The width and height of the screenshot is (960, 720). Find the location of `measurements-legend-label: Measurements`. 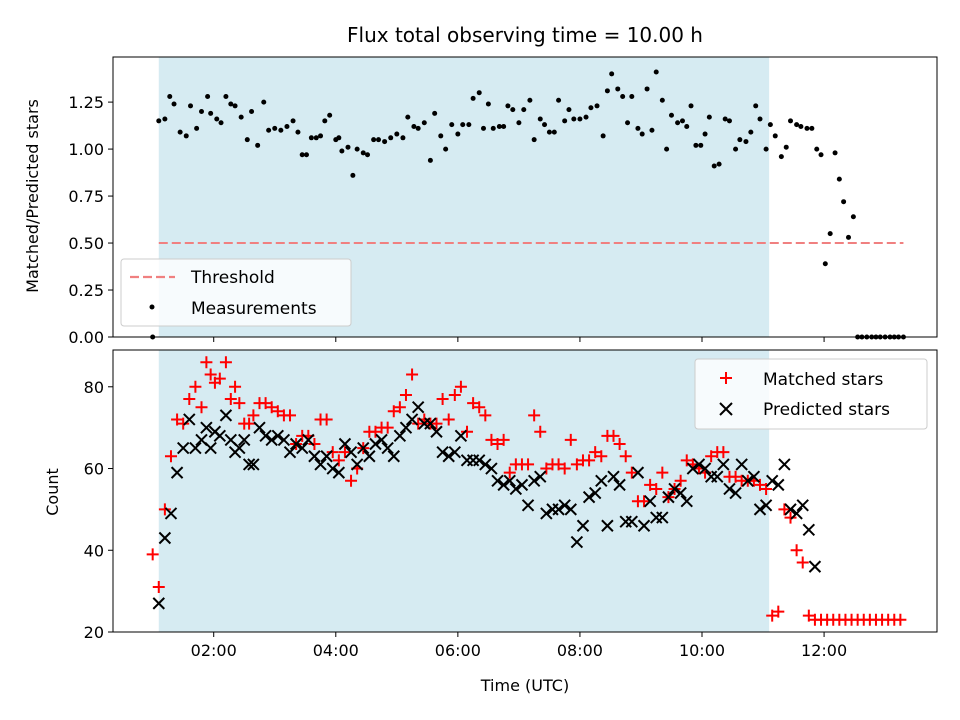

measurements-legend-label: Measurements is located at coordinates (254, 309).